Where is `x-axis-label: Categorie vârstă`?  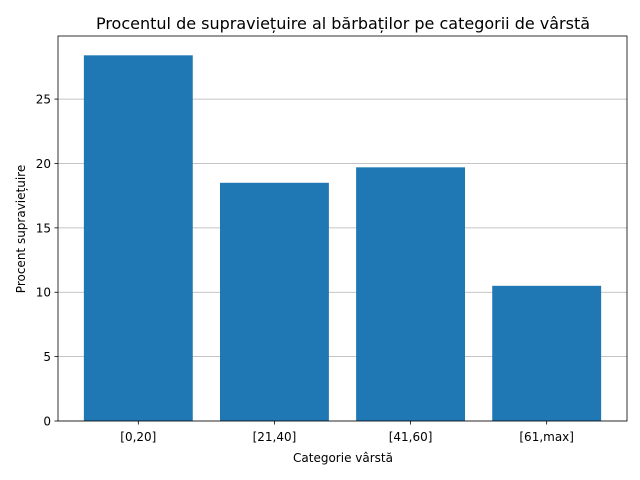 x-axis-label: Categorie vârstă is located at coordinates (343, 458).